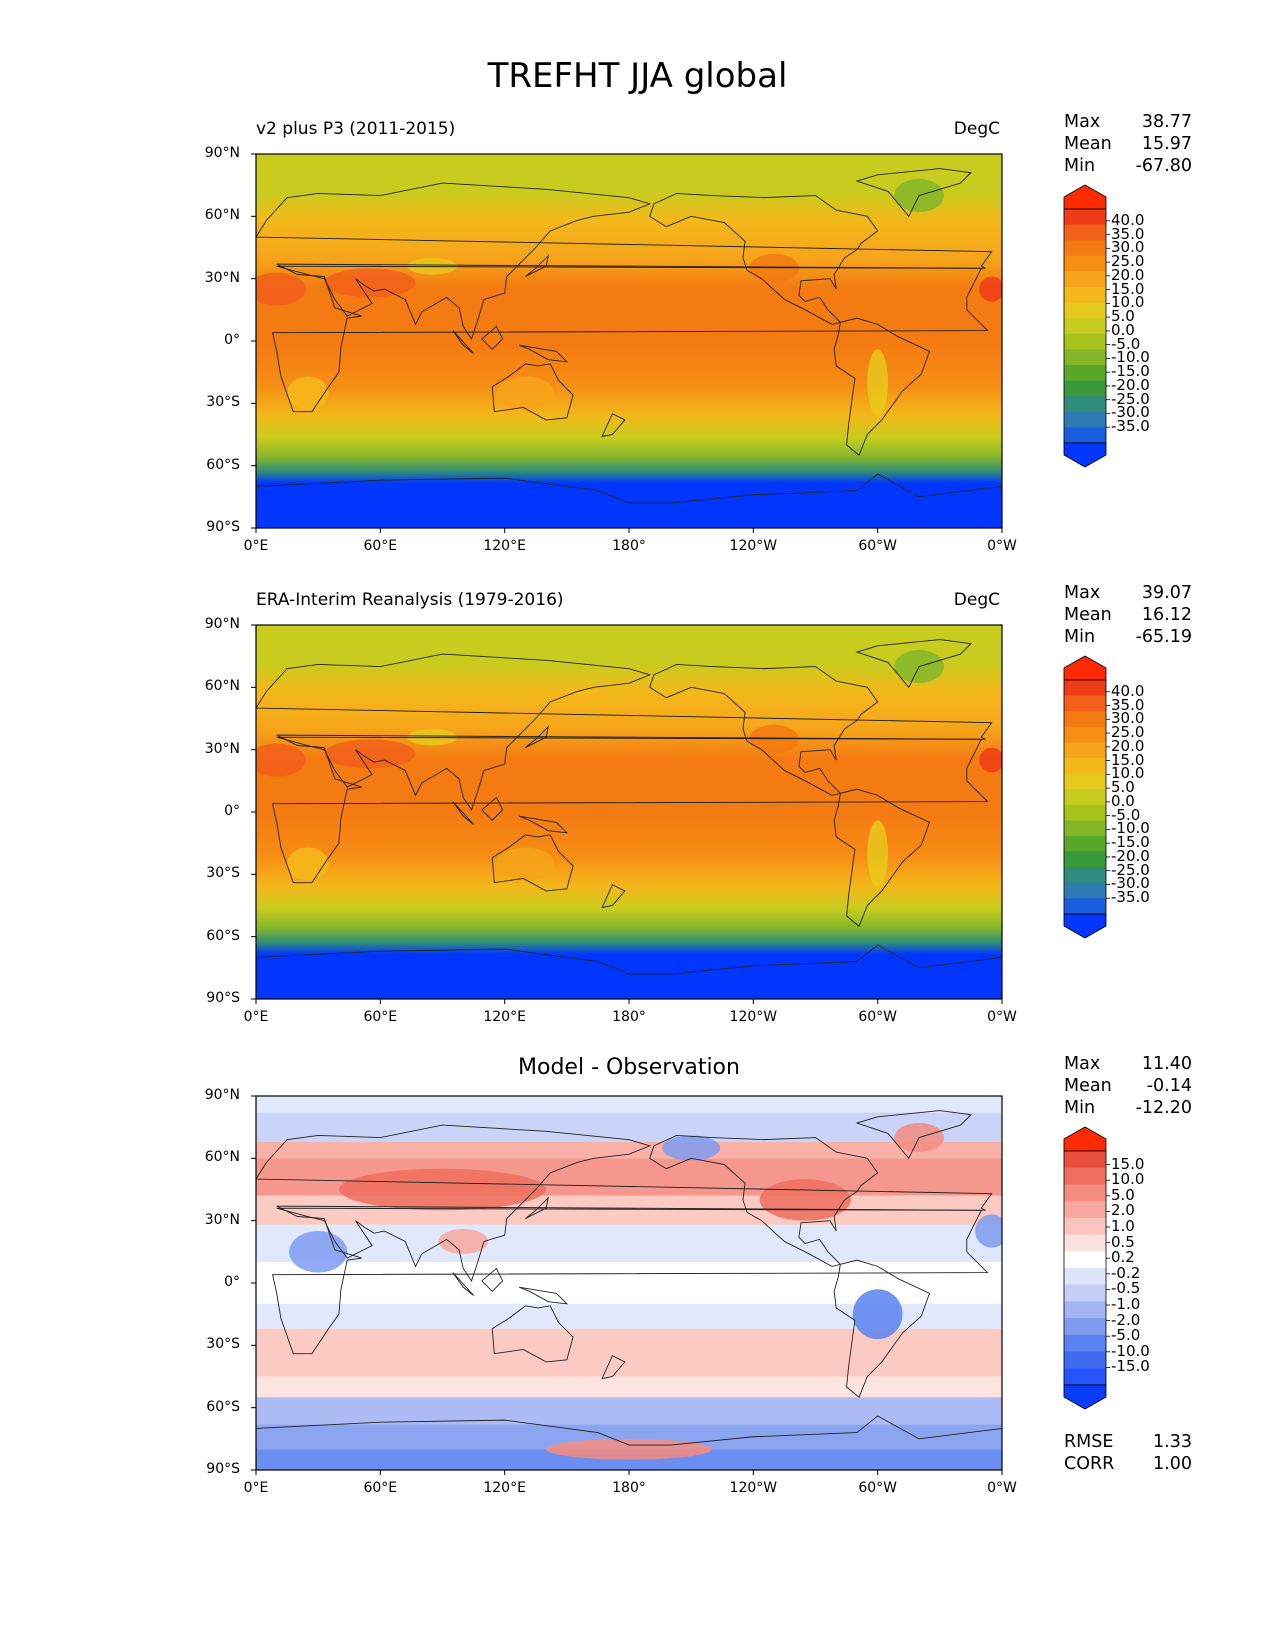  I want to click on panel-units: DegC, so click(976, 600).